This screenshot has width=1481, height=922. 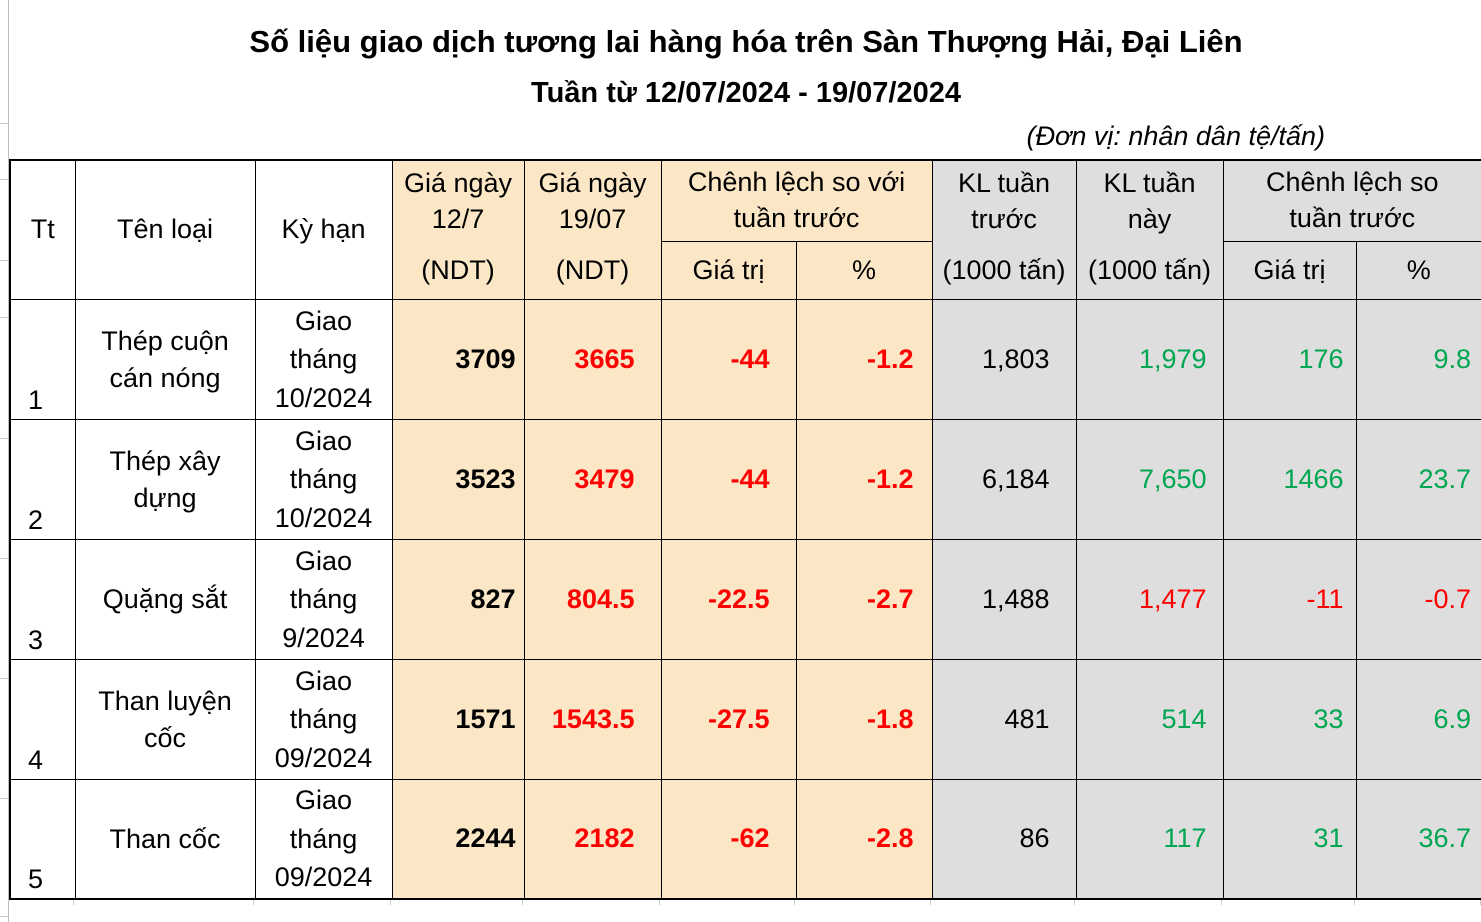 What do you see at coordinates (864, 599) in the screenshot?
I see `cell-diff-pct: -2.7` at bounding box center [864, 599].